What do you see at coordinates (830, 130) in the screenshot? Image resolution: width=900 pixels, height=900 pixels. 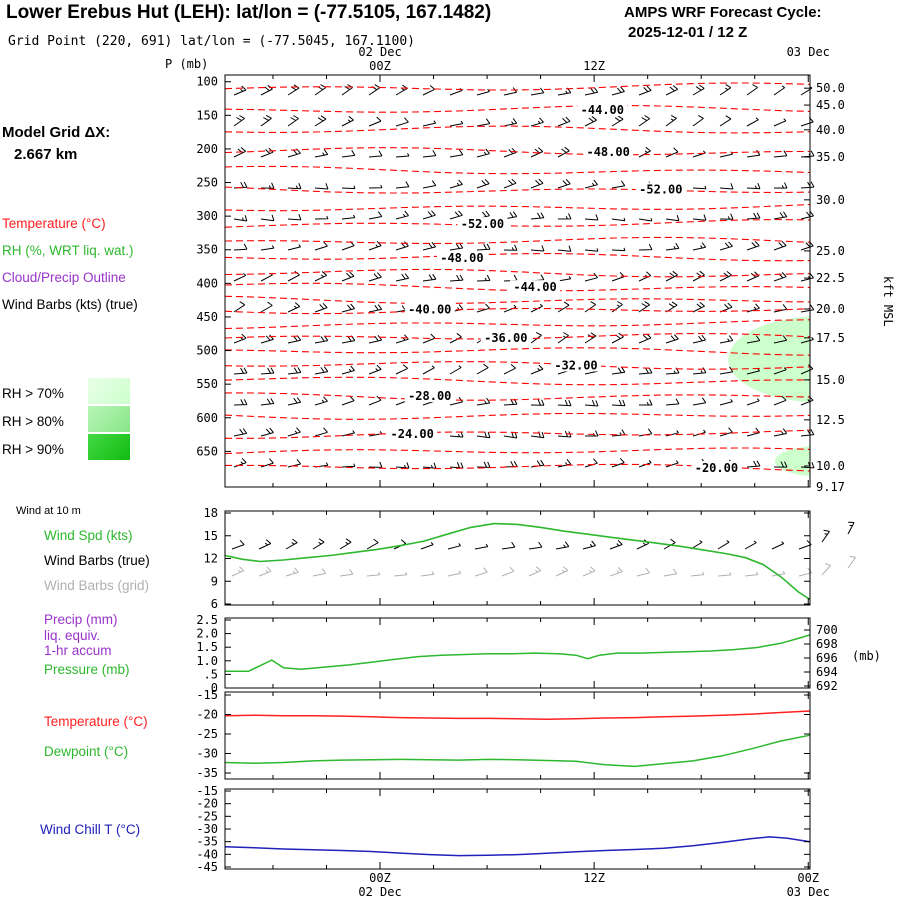 I see `svg-text: 40.0` at bounding box center [830, 130].